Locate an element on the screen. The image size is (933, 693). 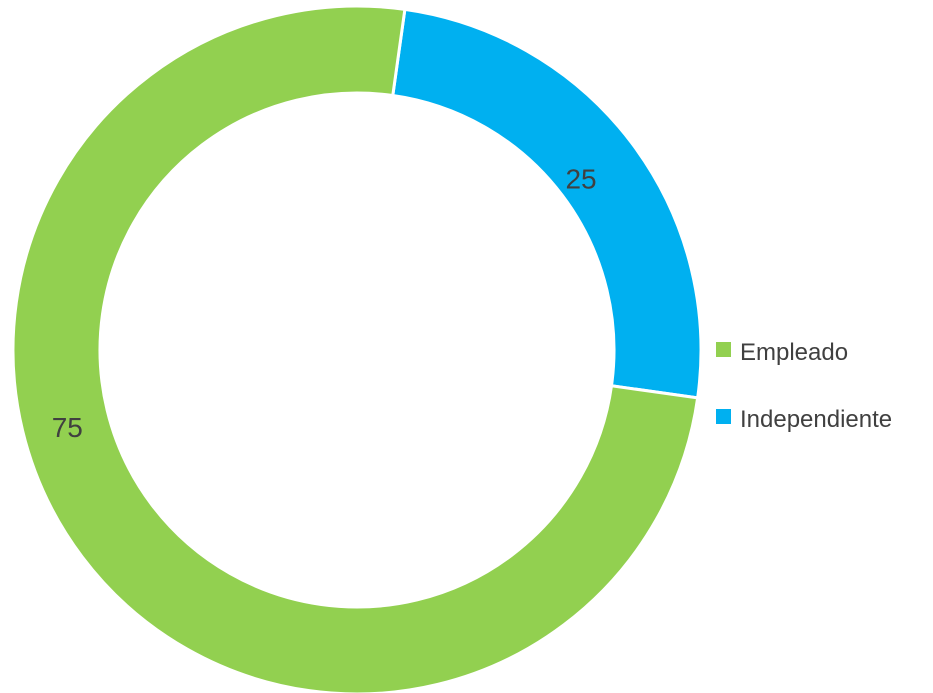
chart-legend: Empleado Independiente is located at coordinates (804, 386).